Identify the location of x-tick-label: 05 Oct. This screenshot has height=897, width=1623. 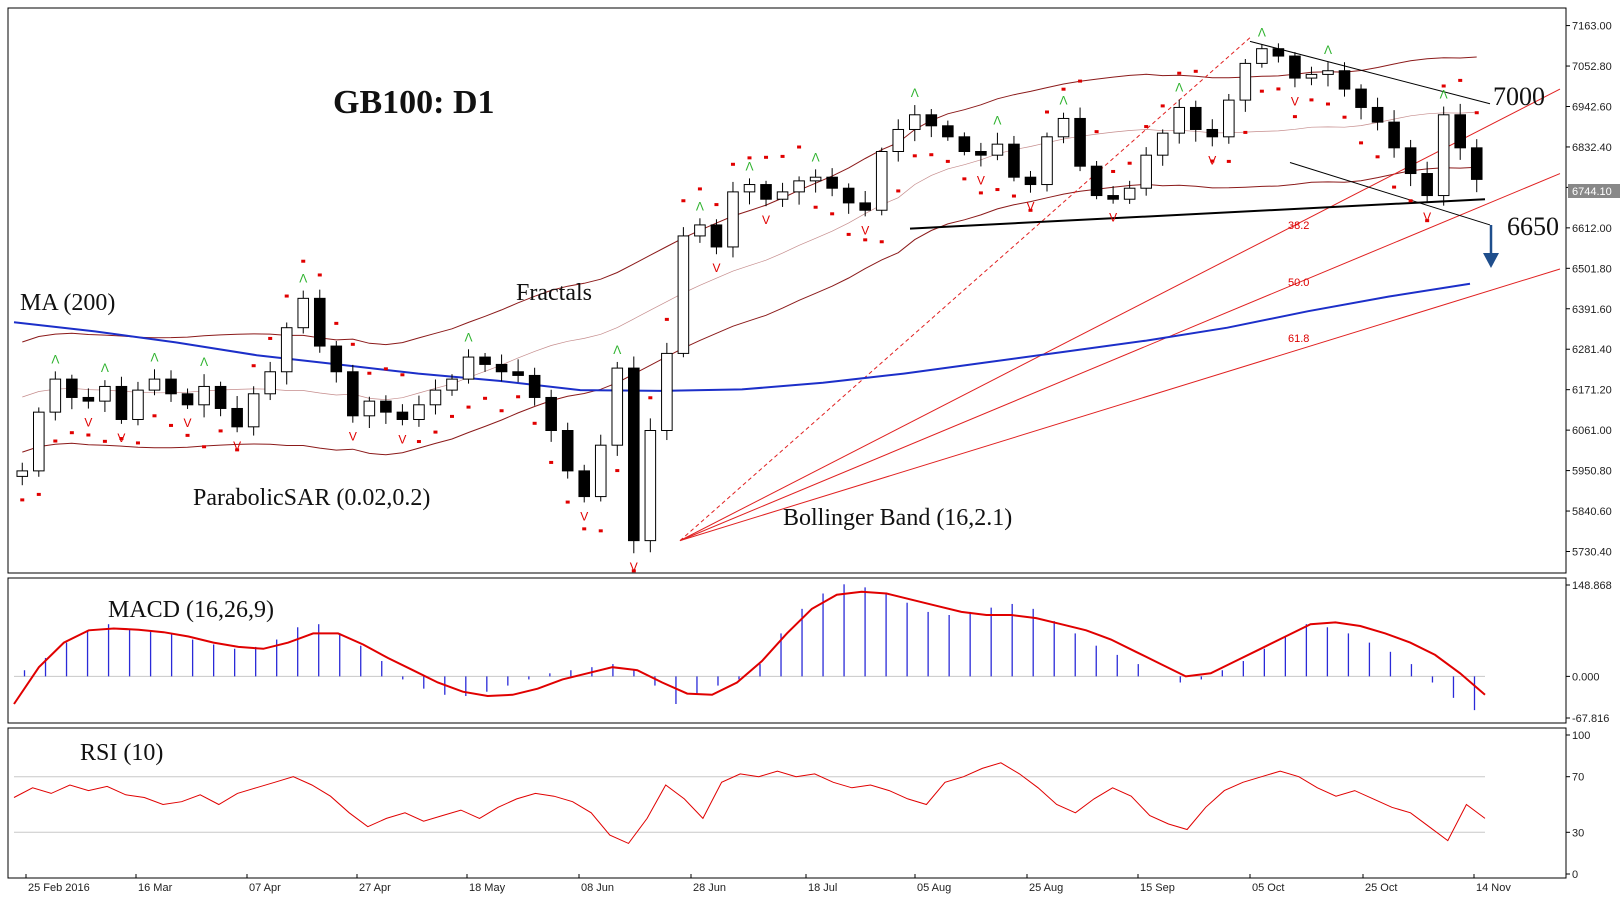
(1268, 888).